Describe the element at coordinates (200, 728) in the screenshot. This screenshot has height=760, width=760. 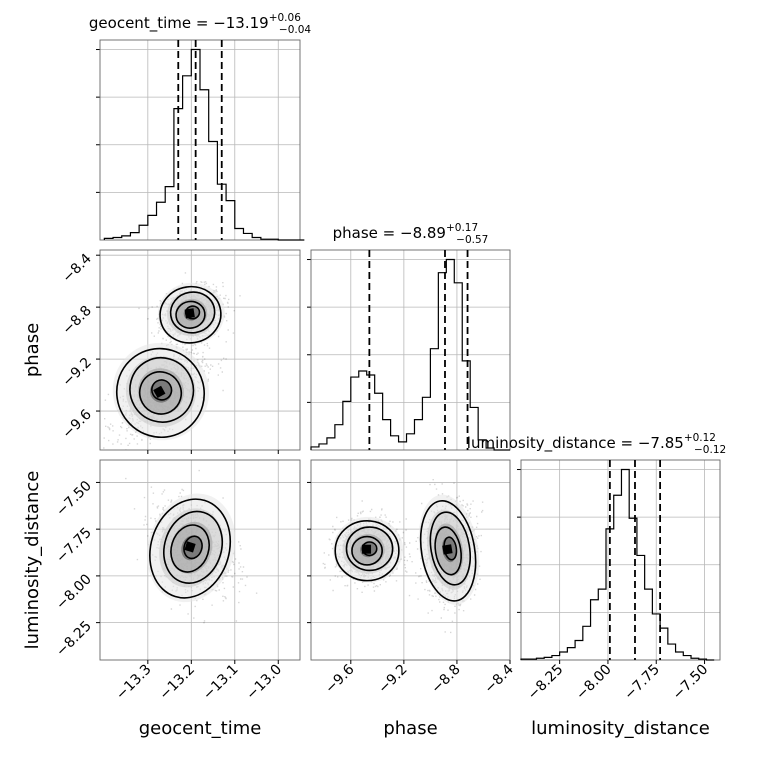
I see `x-axis-label-geocent_time: geocent_time` at that location.